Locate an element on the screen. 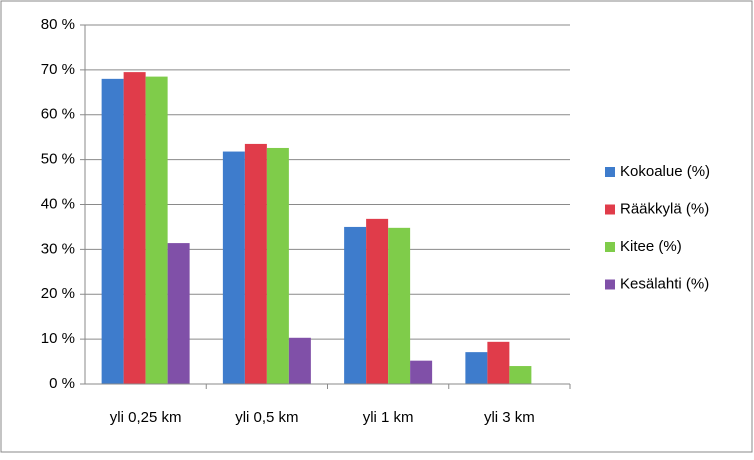  y-tick-label: 20 % is located at coordinates (58, 293).